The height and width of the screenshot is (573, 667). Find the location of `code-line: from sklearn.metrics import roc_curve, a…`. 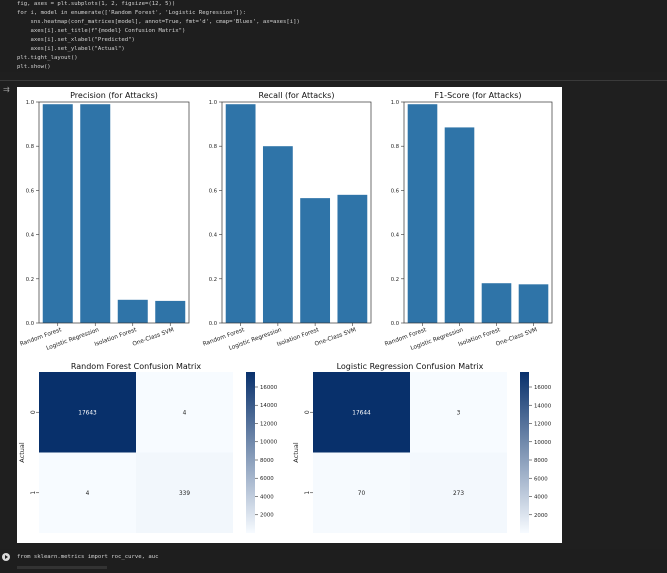

code-line: from sklearn.metrics import roc_curve, a… is located at coordinates (88, 557).